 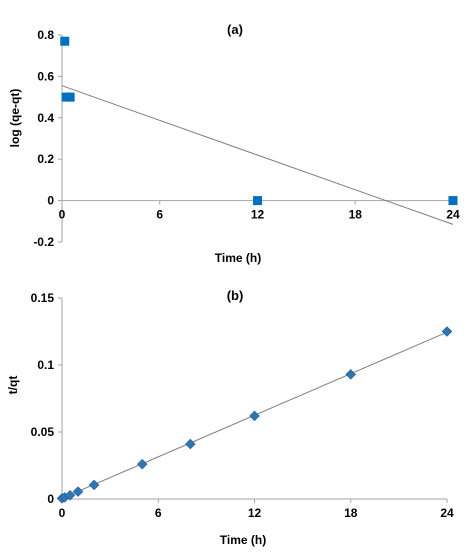 What do you see at coordinates (255, 513) in the screenshot?
I see `chart-b-x-tick-label: 12` at bounding box center [255, 513].